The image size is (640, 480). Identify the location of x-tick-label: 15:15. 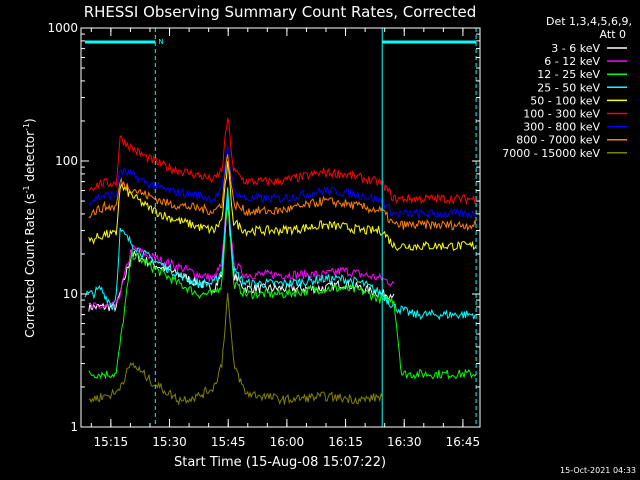
(111, 442).